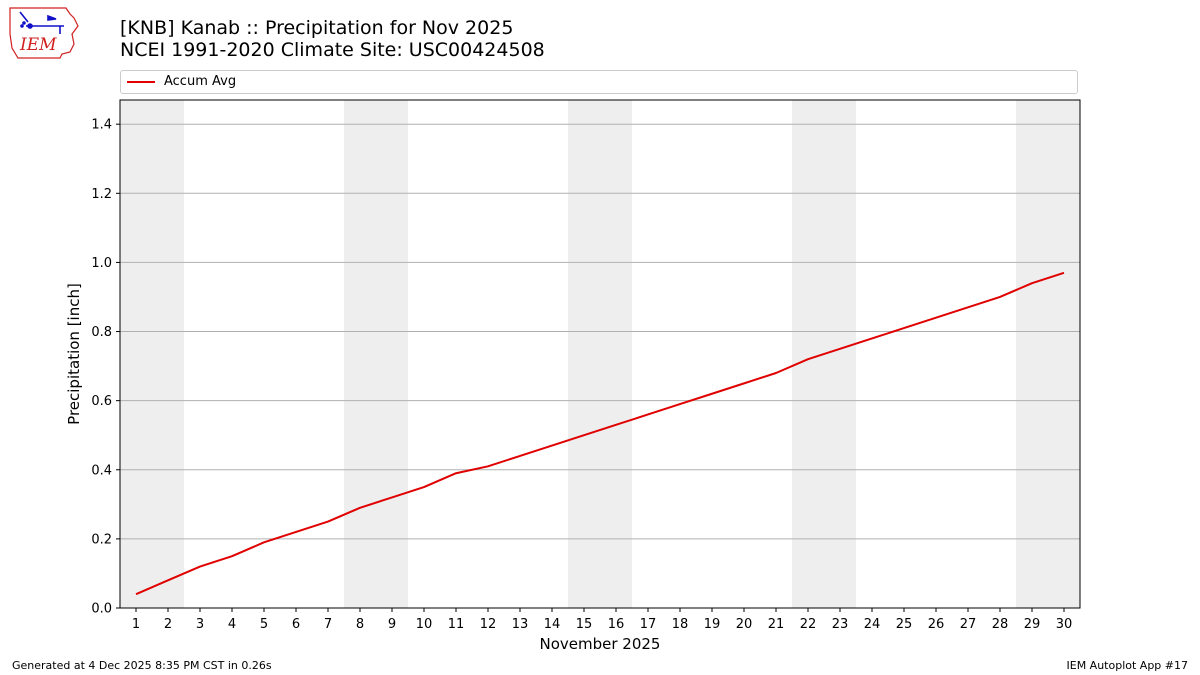 The height and width of the screenshot is (675, 1200). I want to click on y-tick-label: 1.4, so click(101, 125).